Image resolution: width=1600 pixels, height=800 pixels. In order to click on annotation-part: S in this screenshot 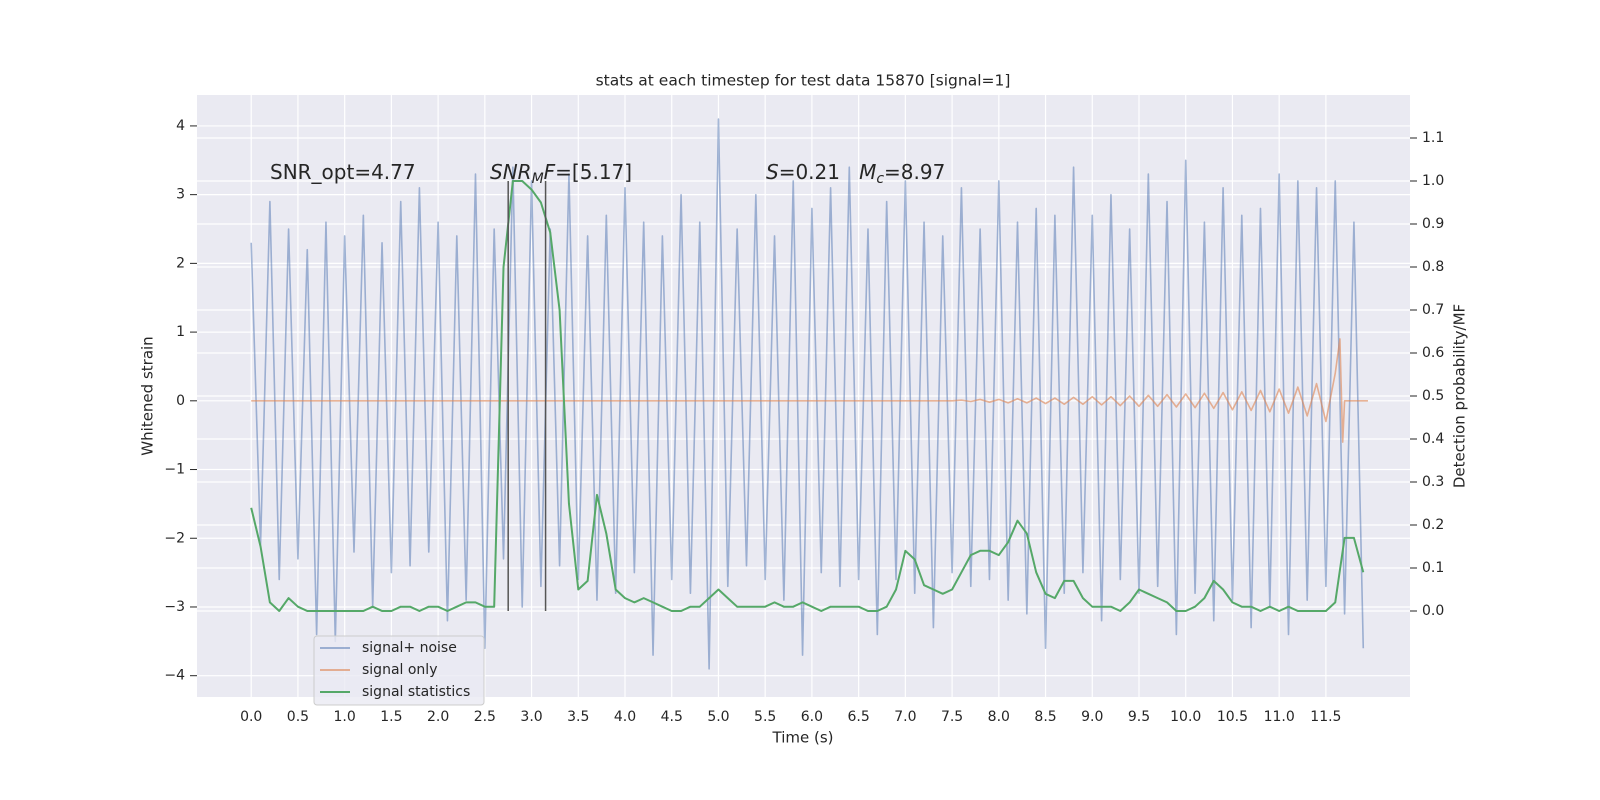, I will do `click(772, 172)`.